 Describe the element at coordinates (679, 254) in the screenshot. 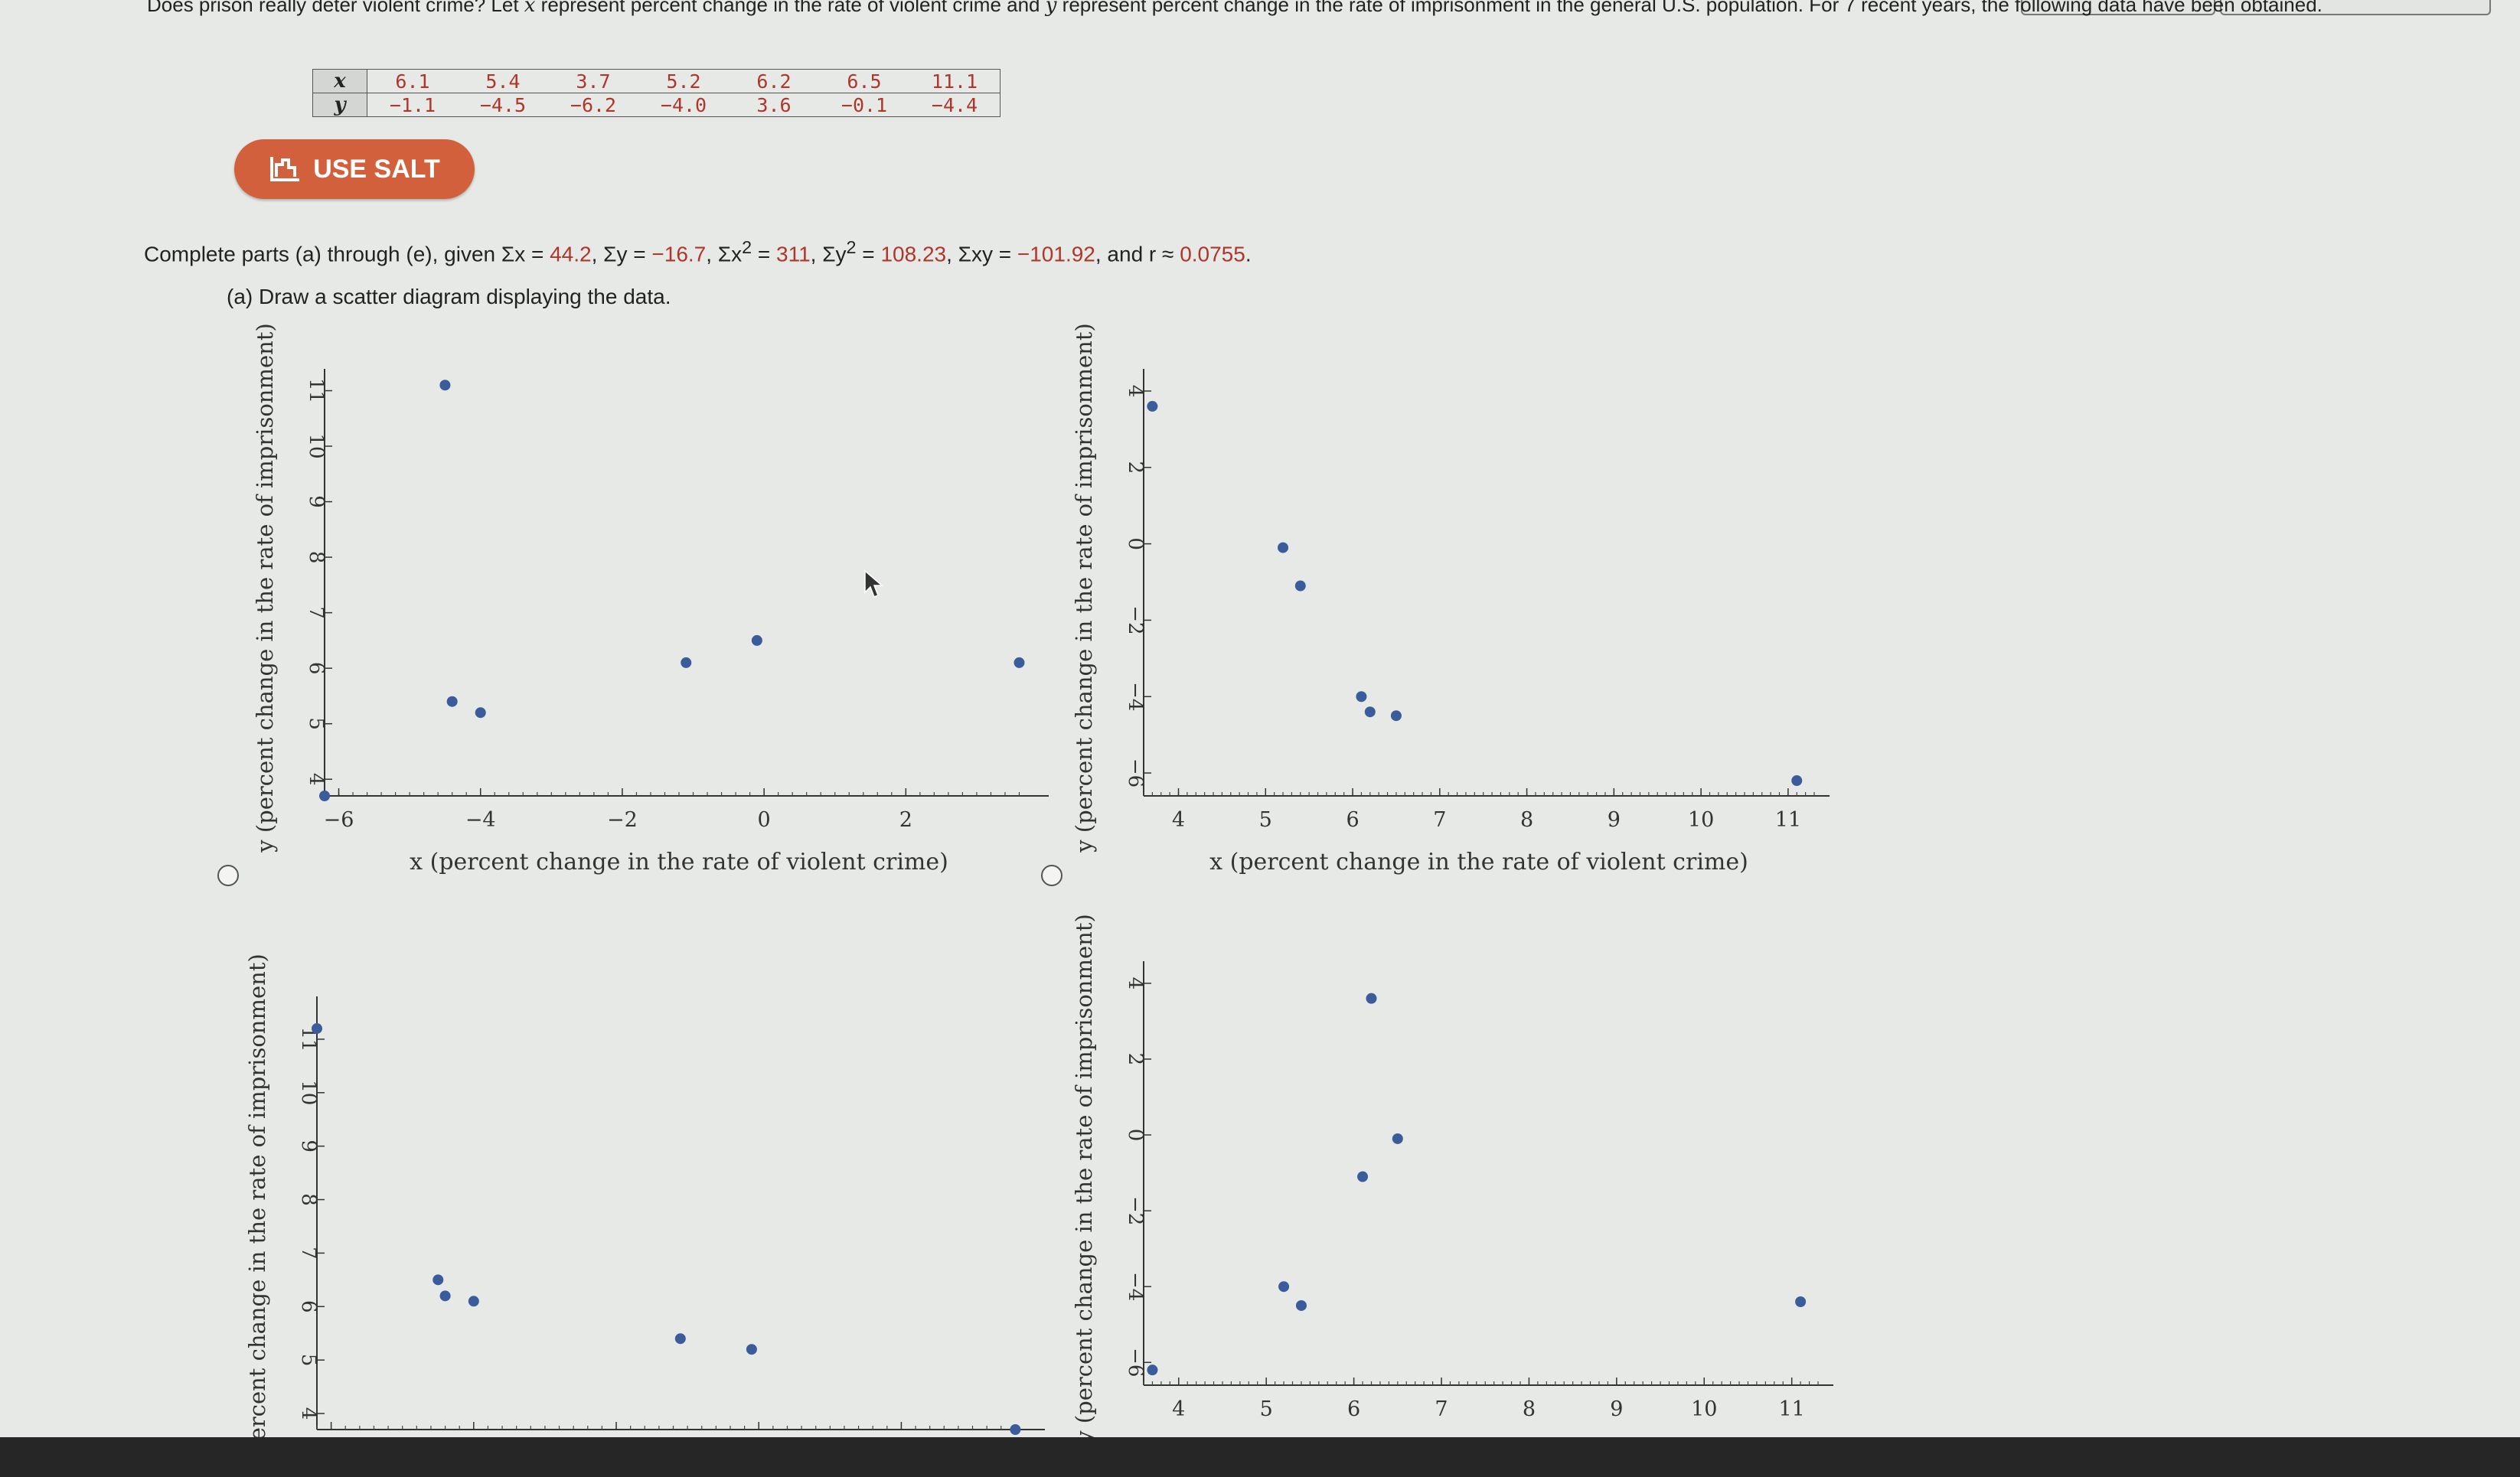

I see `sum-y-value: −16.7` at that location.